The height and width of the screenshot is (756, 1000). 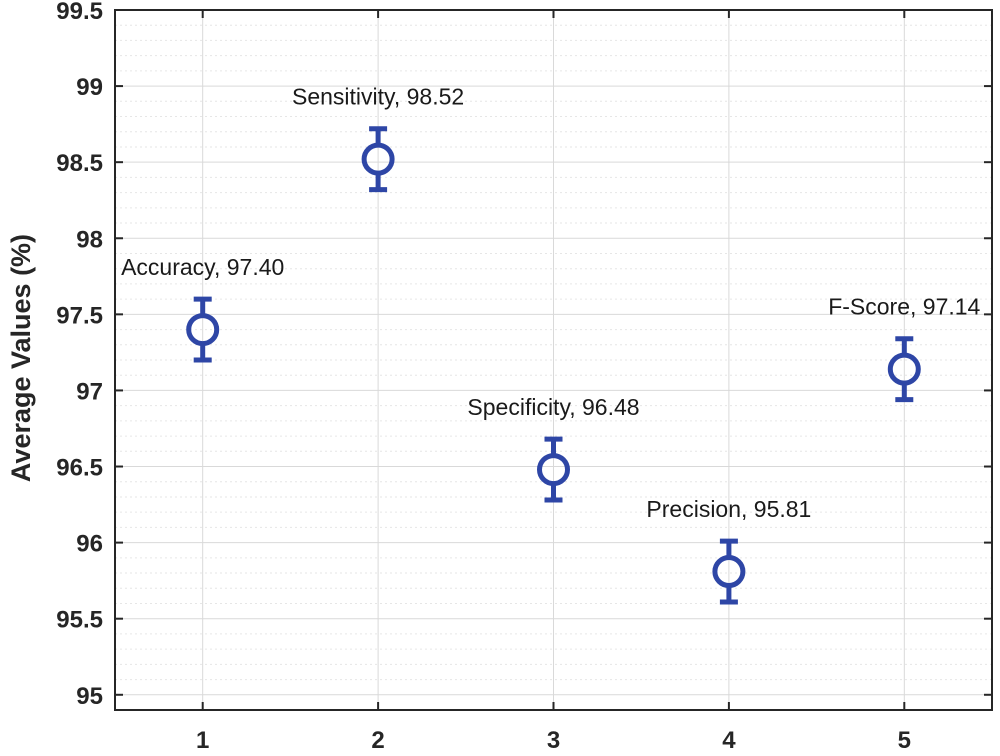 What do you see at coordinates (728, 509) in the screenshot?
I see `data-point-label: Precision, 95.81` at bounding box center [728, 509].